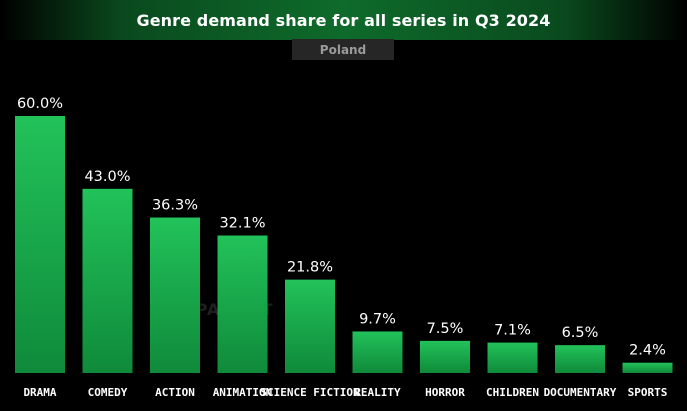 This screenshot has width=687, height=411. Describe the element at coordinates (175, 295) in the screenshot. I see `bar-action` at that location.